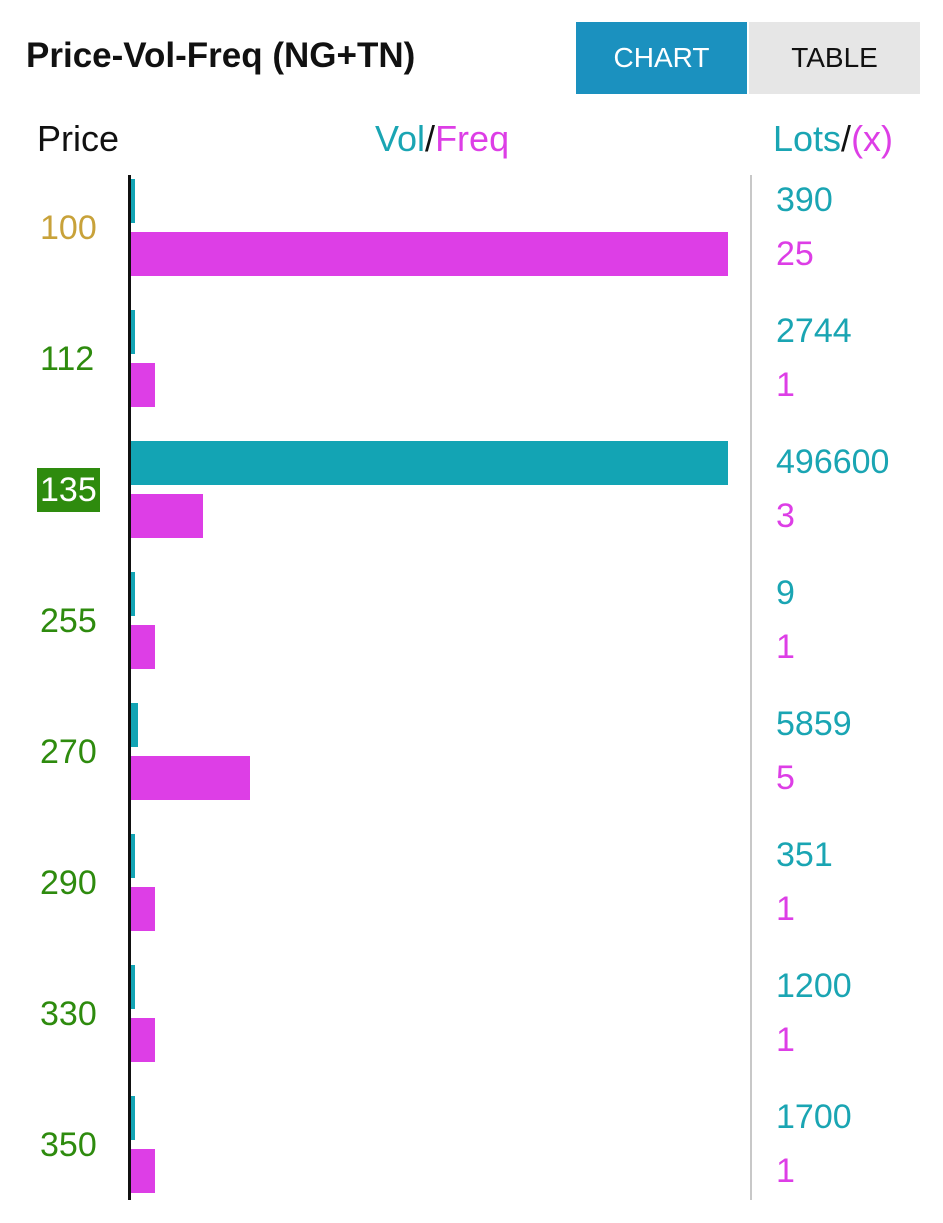 The image size is (943, 1223). What do you see at coordinates (471, 633) in the screenshot?
I see `price-row: 255 9 1` at bounding box center [471, 633].